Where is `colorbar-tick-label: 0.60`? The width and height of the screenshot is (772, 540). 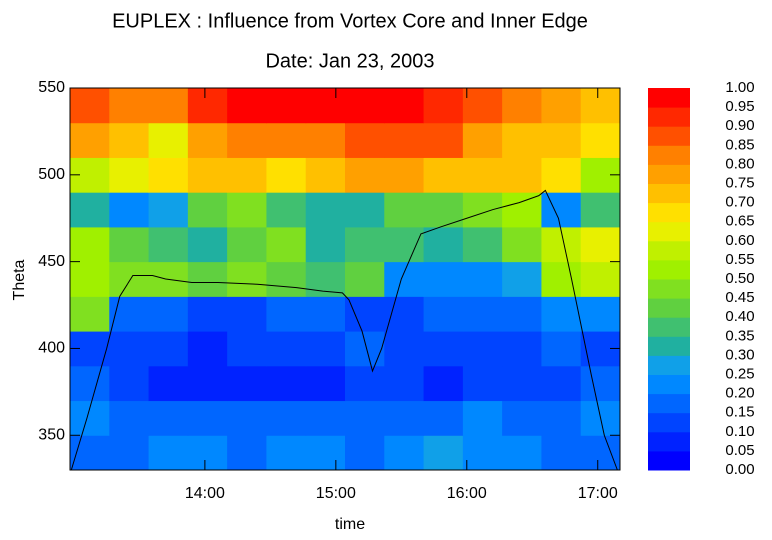
colorbar-tick-label: 0.60 is located at coordinates (739, 240).